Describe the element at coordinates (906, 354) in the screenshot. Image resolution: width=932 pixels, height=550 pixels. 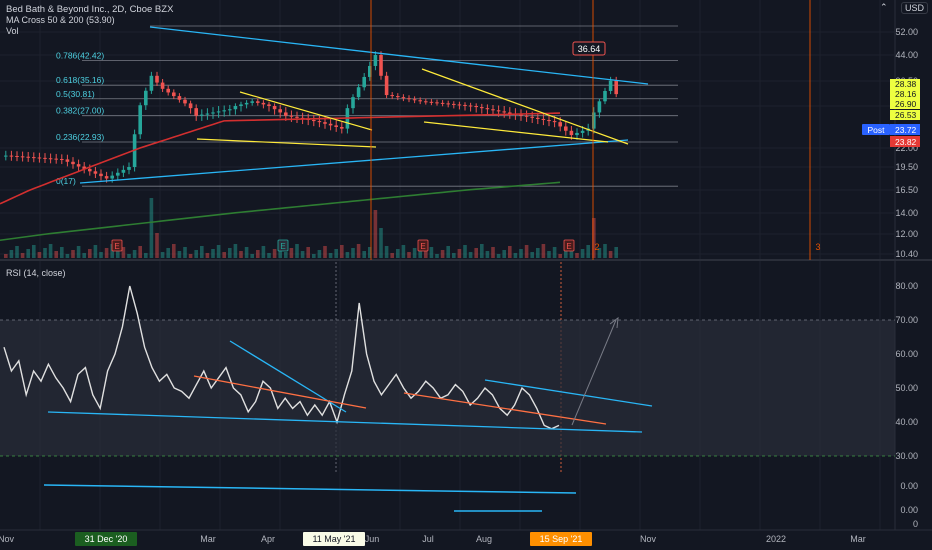
I see `rsi-tick-label: 60.00` at that location.